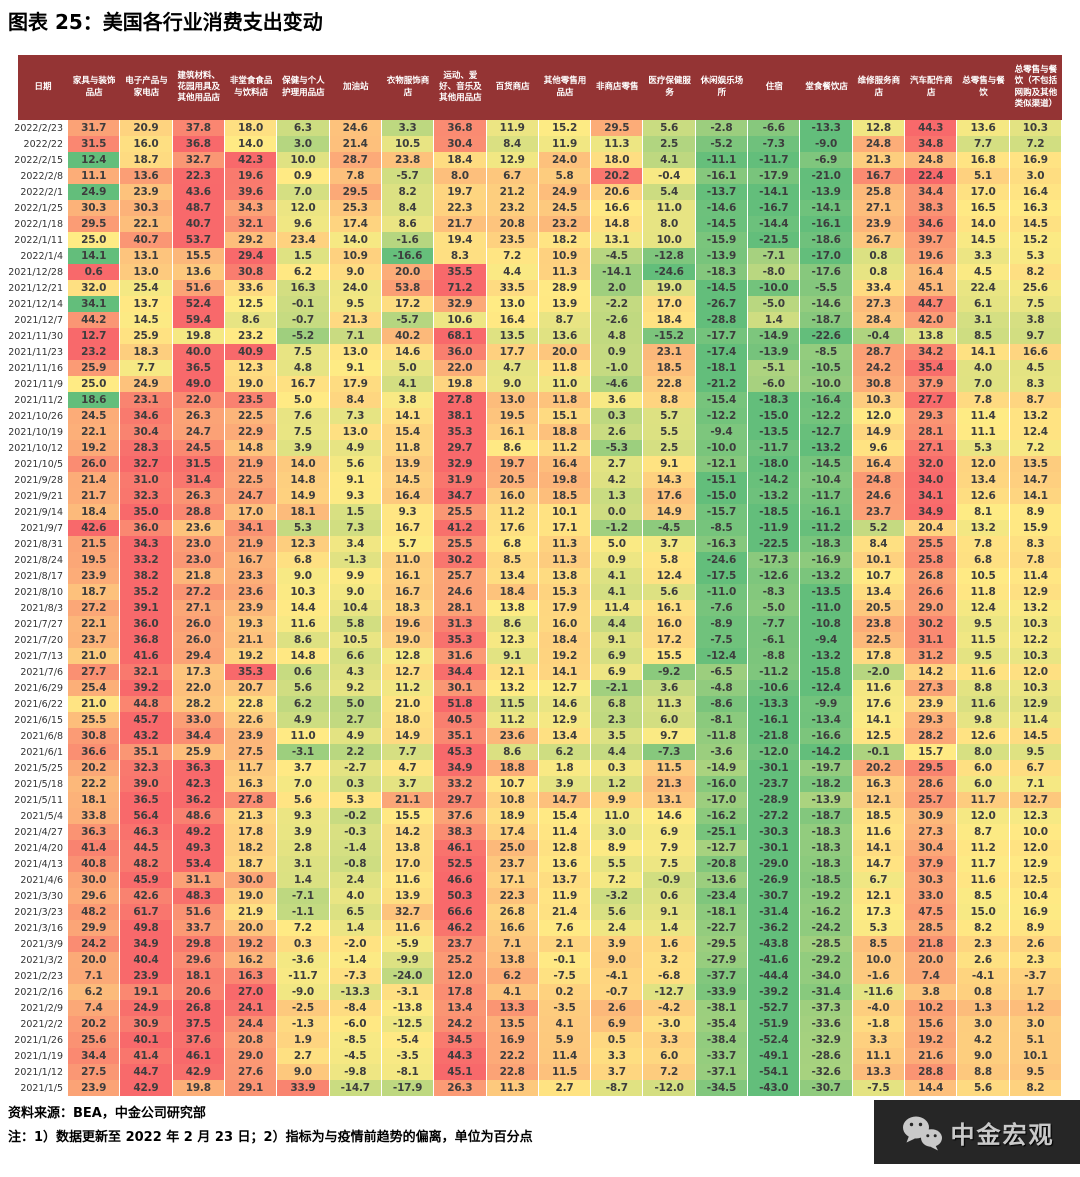  Describe the element at coordinates (669, 832) in the screenshot. I see `heatmap-cell: 6.9` at that location.